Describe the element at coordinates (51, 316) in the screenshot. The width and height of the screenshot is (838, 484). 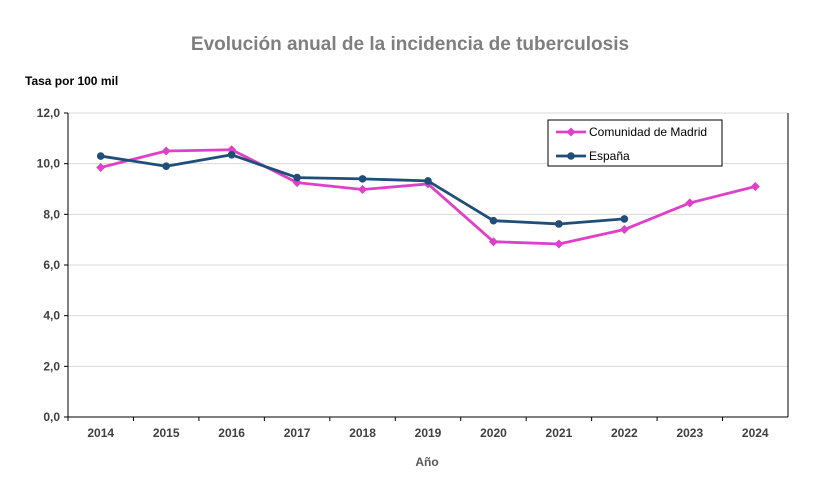
I see `y-tick-label: 4,0` at that location.